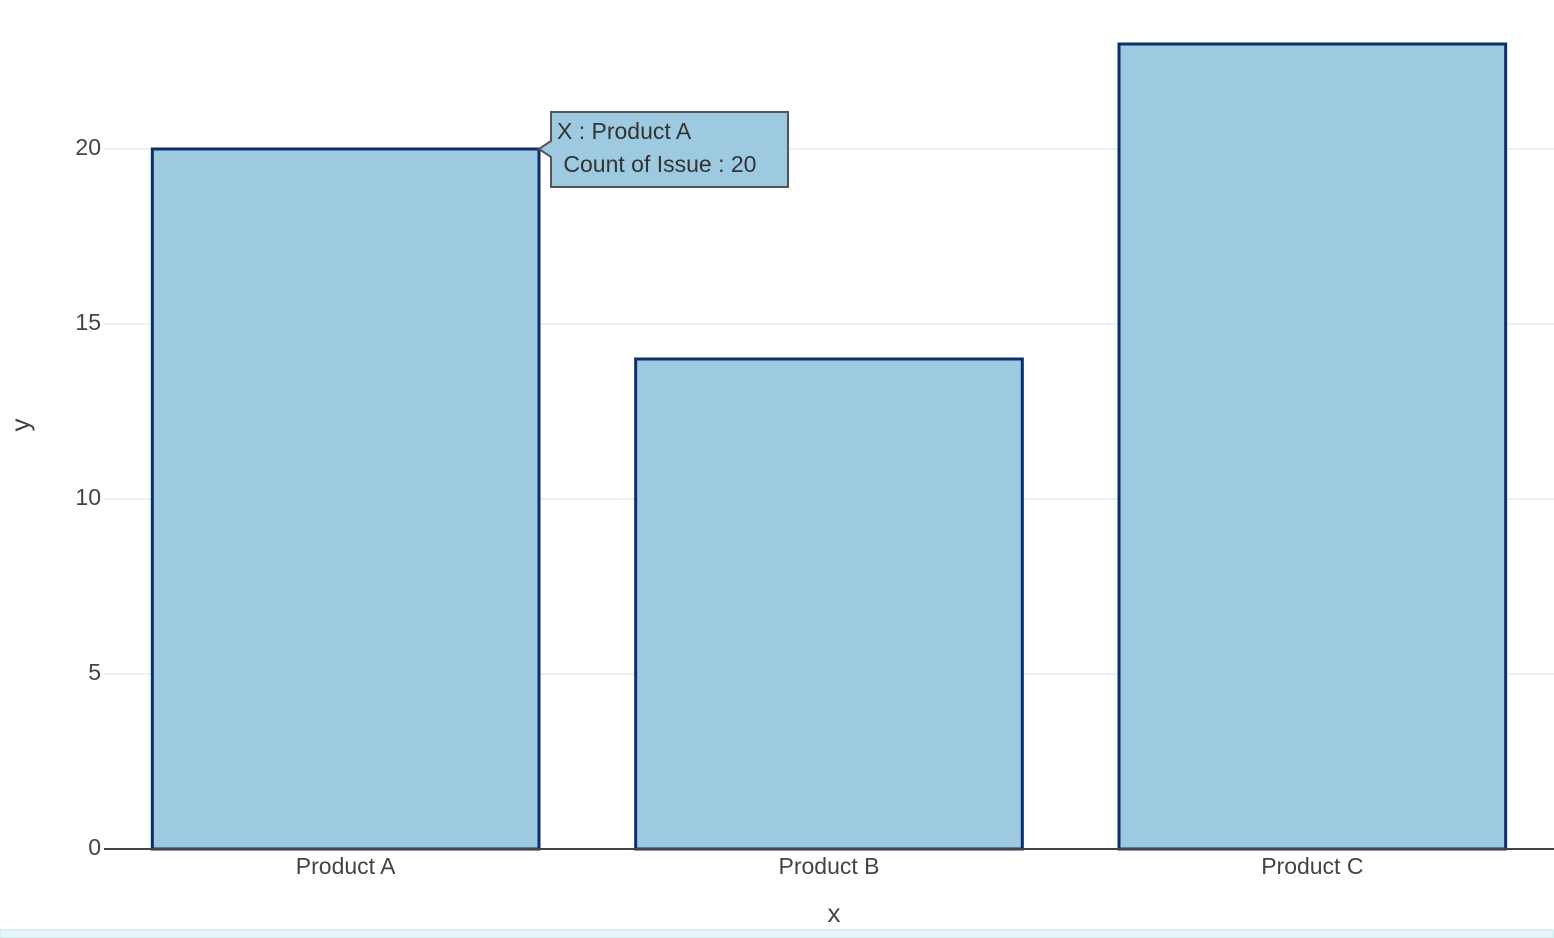 The height and width of the screenshot is (938, 1554). Describe the element at coordinates (624, 131) in the screenshot. I see `tooltip-text: X : Product A` at that location.